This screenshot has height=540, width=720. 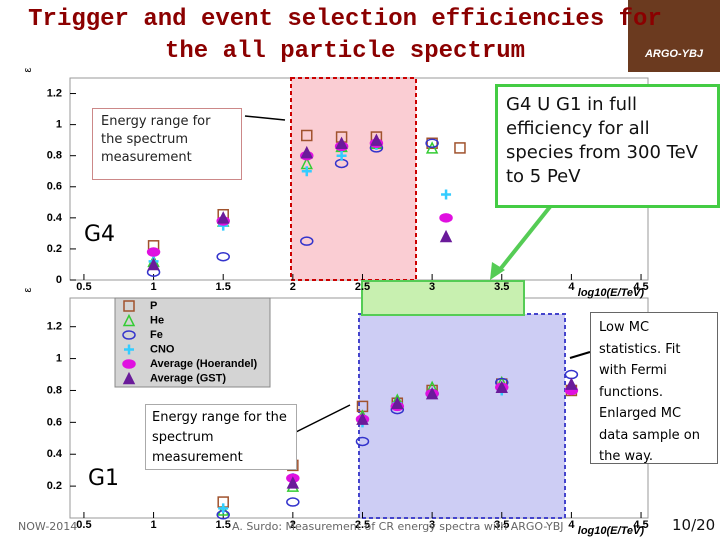 What do you see at coordinates (100, 234) in the screenshot?
I see `panel-label: G4` at bounding box center [100, 234].